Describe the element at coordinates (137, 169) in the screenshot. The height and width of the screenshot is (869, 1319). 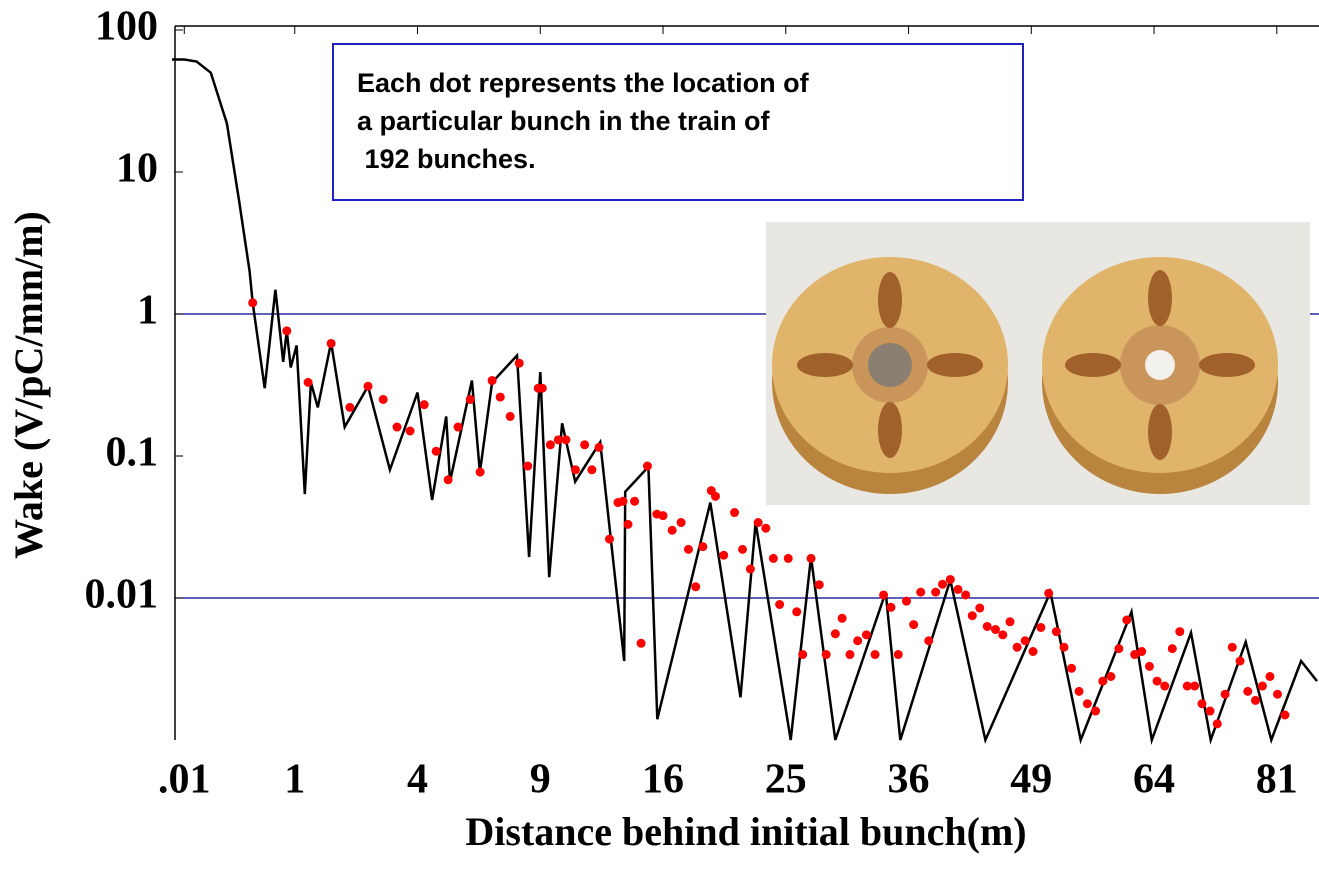
I see `y-tick-label: 10` at that location.